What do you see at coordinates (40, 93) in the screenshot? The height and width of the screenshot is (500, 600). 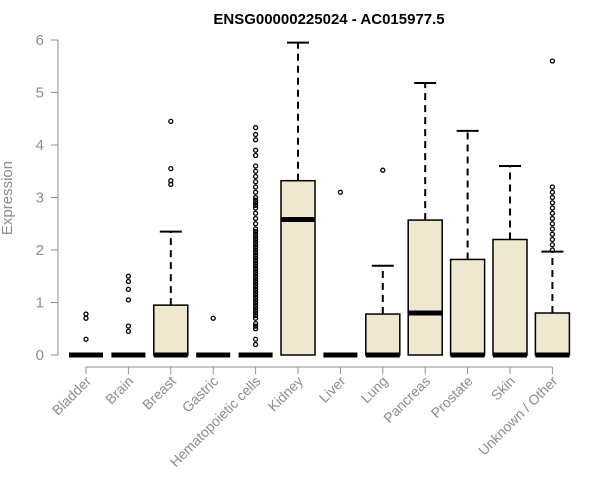 I see `y-tick-label: 5` at bounding box center [40, 93].